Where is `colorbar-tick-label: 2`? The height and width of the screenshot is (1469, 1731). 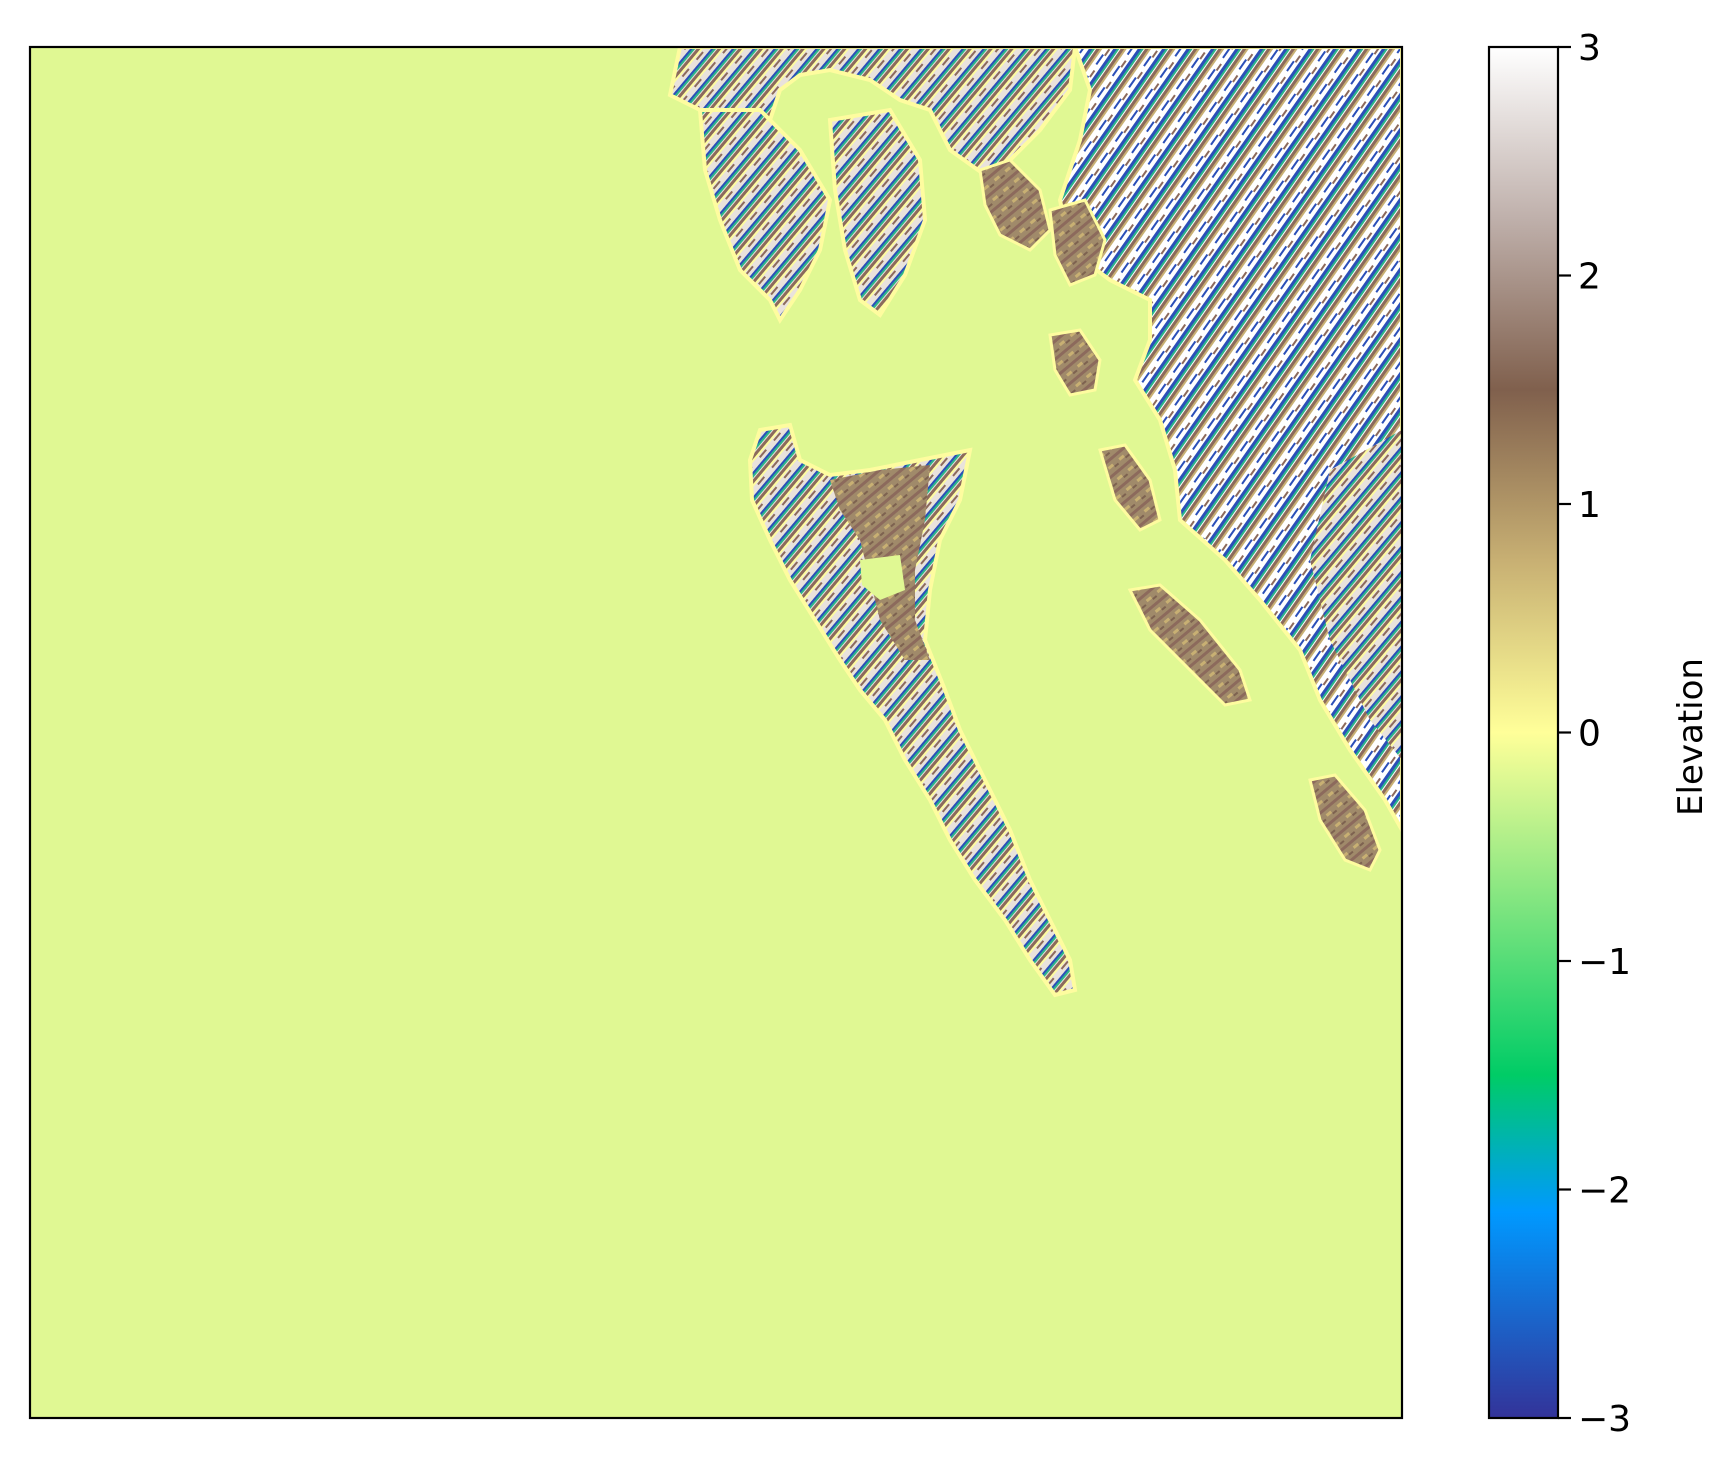
colorbar-tick-label: 2 is located at coordinates (1589, 277).